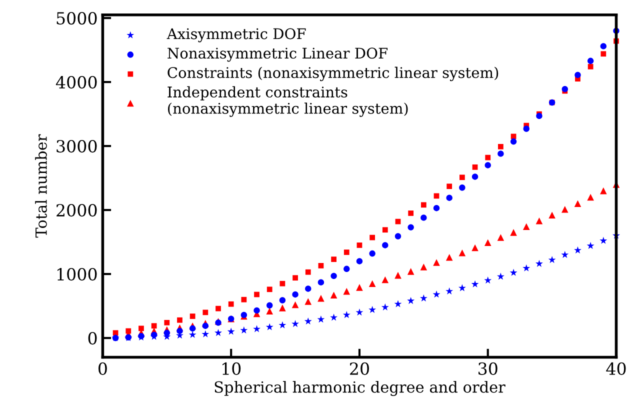 This screenshot has width=634, height=412. What do you see at coordinates (288, 101) in the screenshot?
I see `legend-label: Independent constraints (nonaxisymmetric linear system)` at bounding box center [288, 101].